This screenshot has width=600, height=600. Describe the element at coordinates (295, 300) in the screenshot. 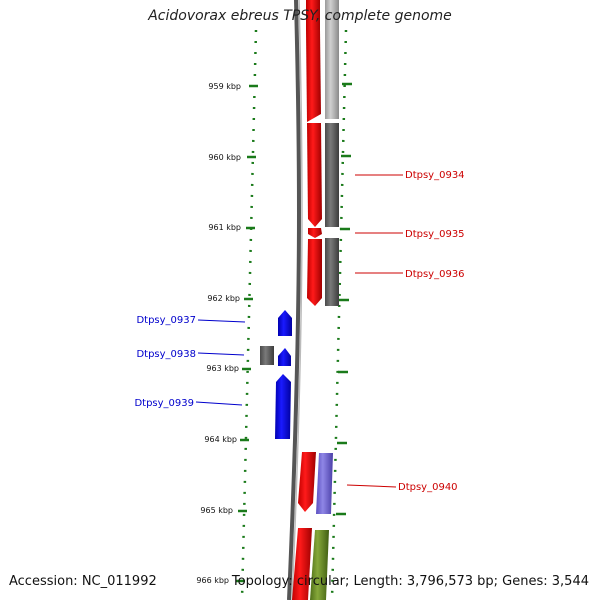

I see `genome-backbone` at that location.